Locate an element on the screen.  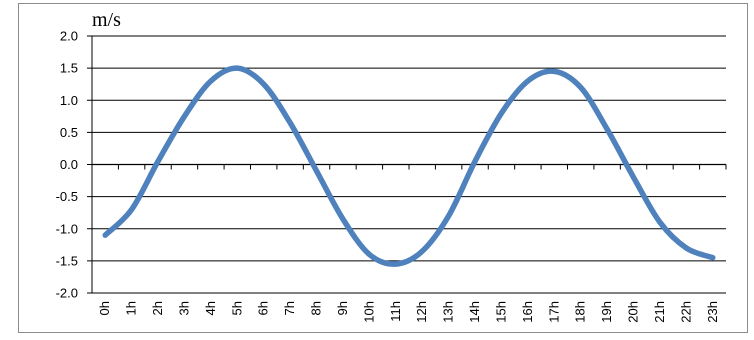
x-tick-label: 10h is located at coordinates (368, 312).